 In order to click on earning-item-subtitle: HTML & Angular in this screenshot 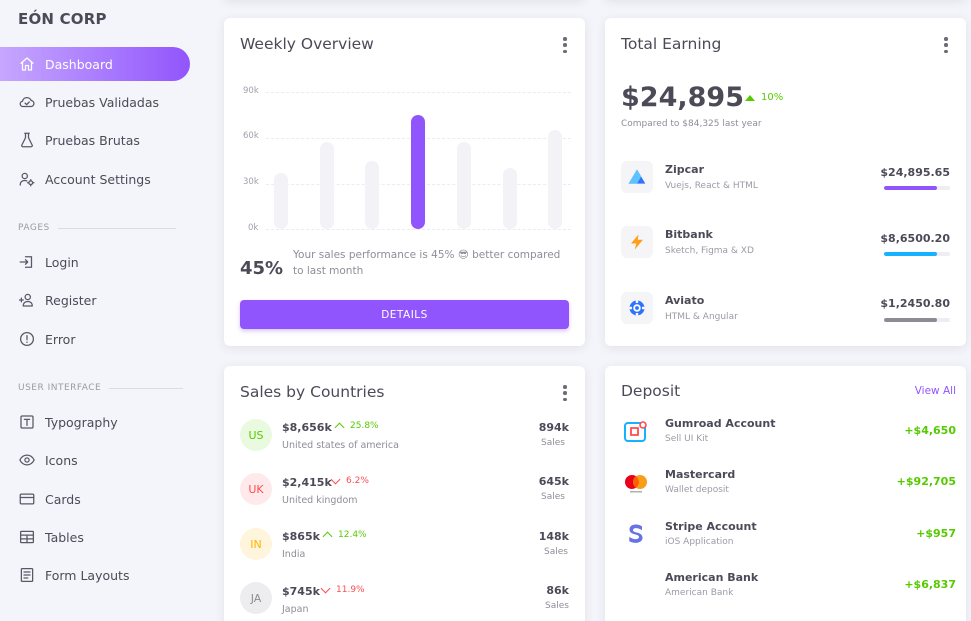, I will do `click(701, 317)`.